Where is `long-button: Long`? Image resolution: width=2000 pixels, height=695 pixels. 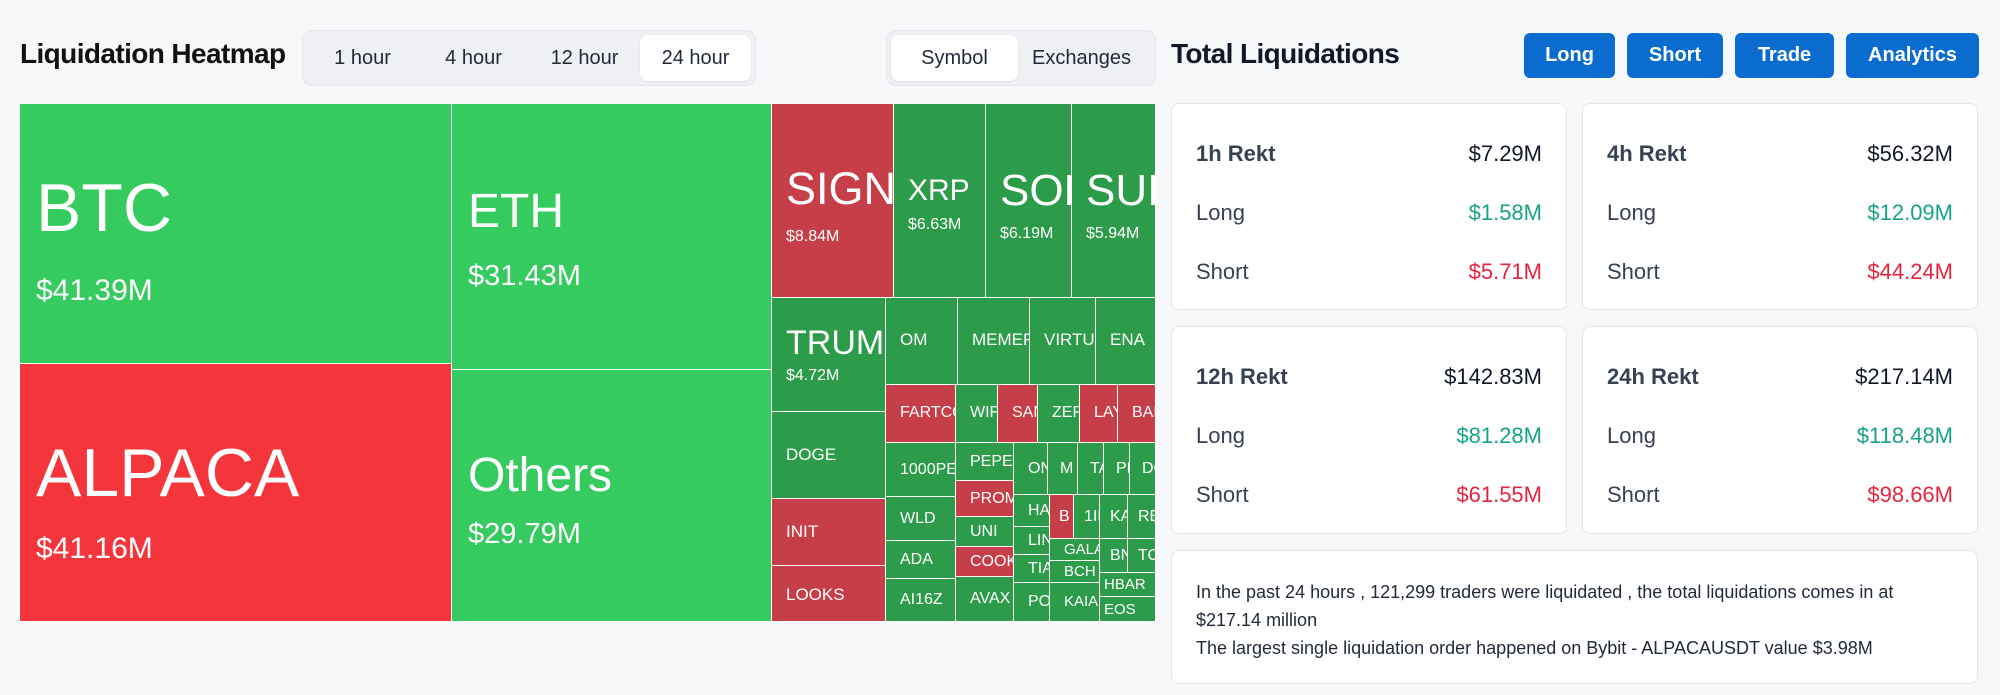
long-button: Long is located at coordinates (1569, 55).